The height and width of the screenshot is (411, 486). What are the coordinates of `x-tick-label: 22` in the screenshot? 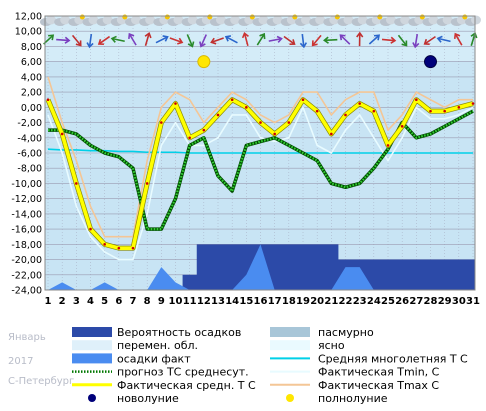 It's located at (346, 301).